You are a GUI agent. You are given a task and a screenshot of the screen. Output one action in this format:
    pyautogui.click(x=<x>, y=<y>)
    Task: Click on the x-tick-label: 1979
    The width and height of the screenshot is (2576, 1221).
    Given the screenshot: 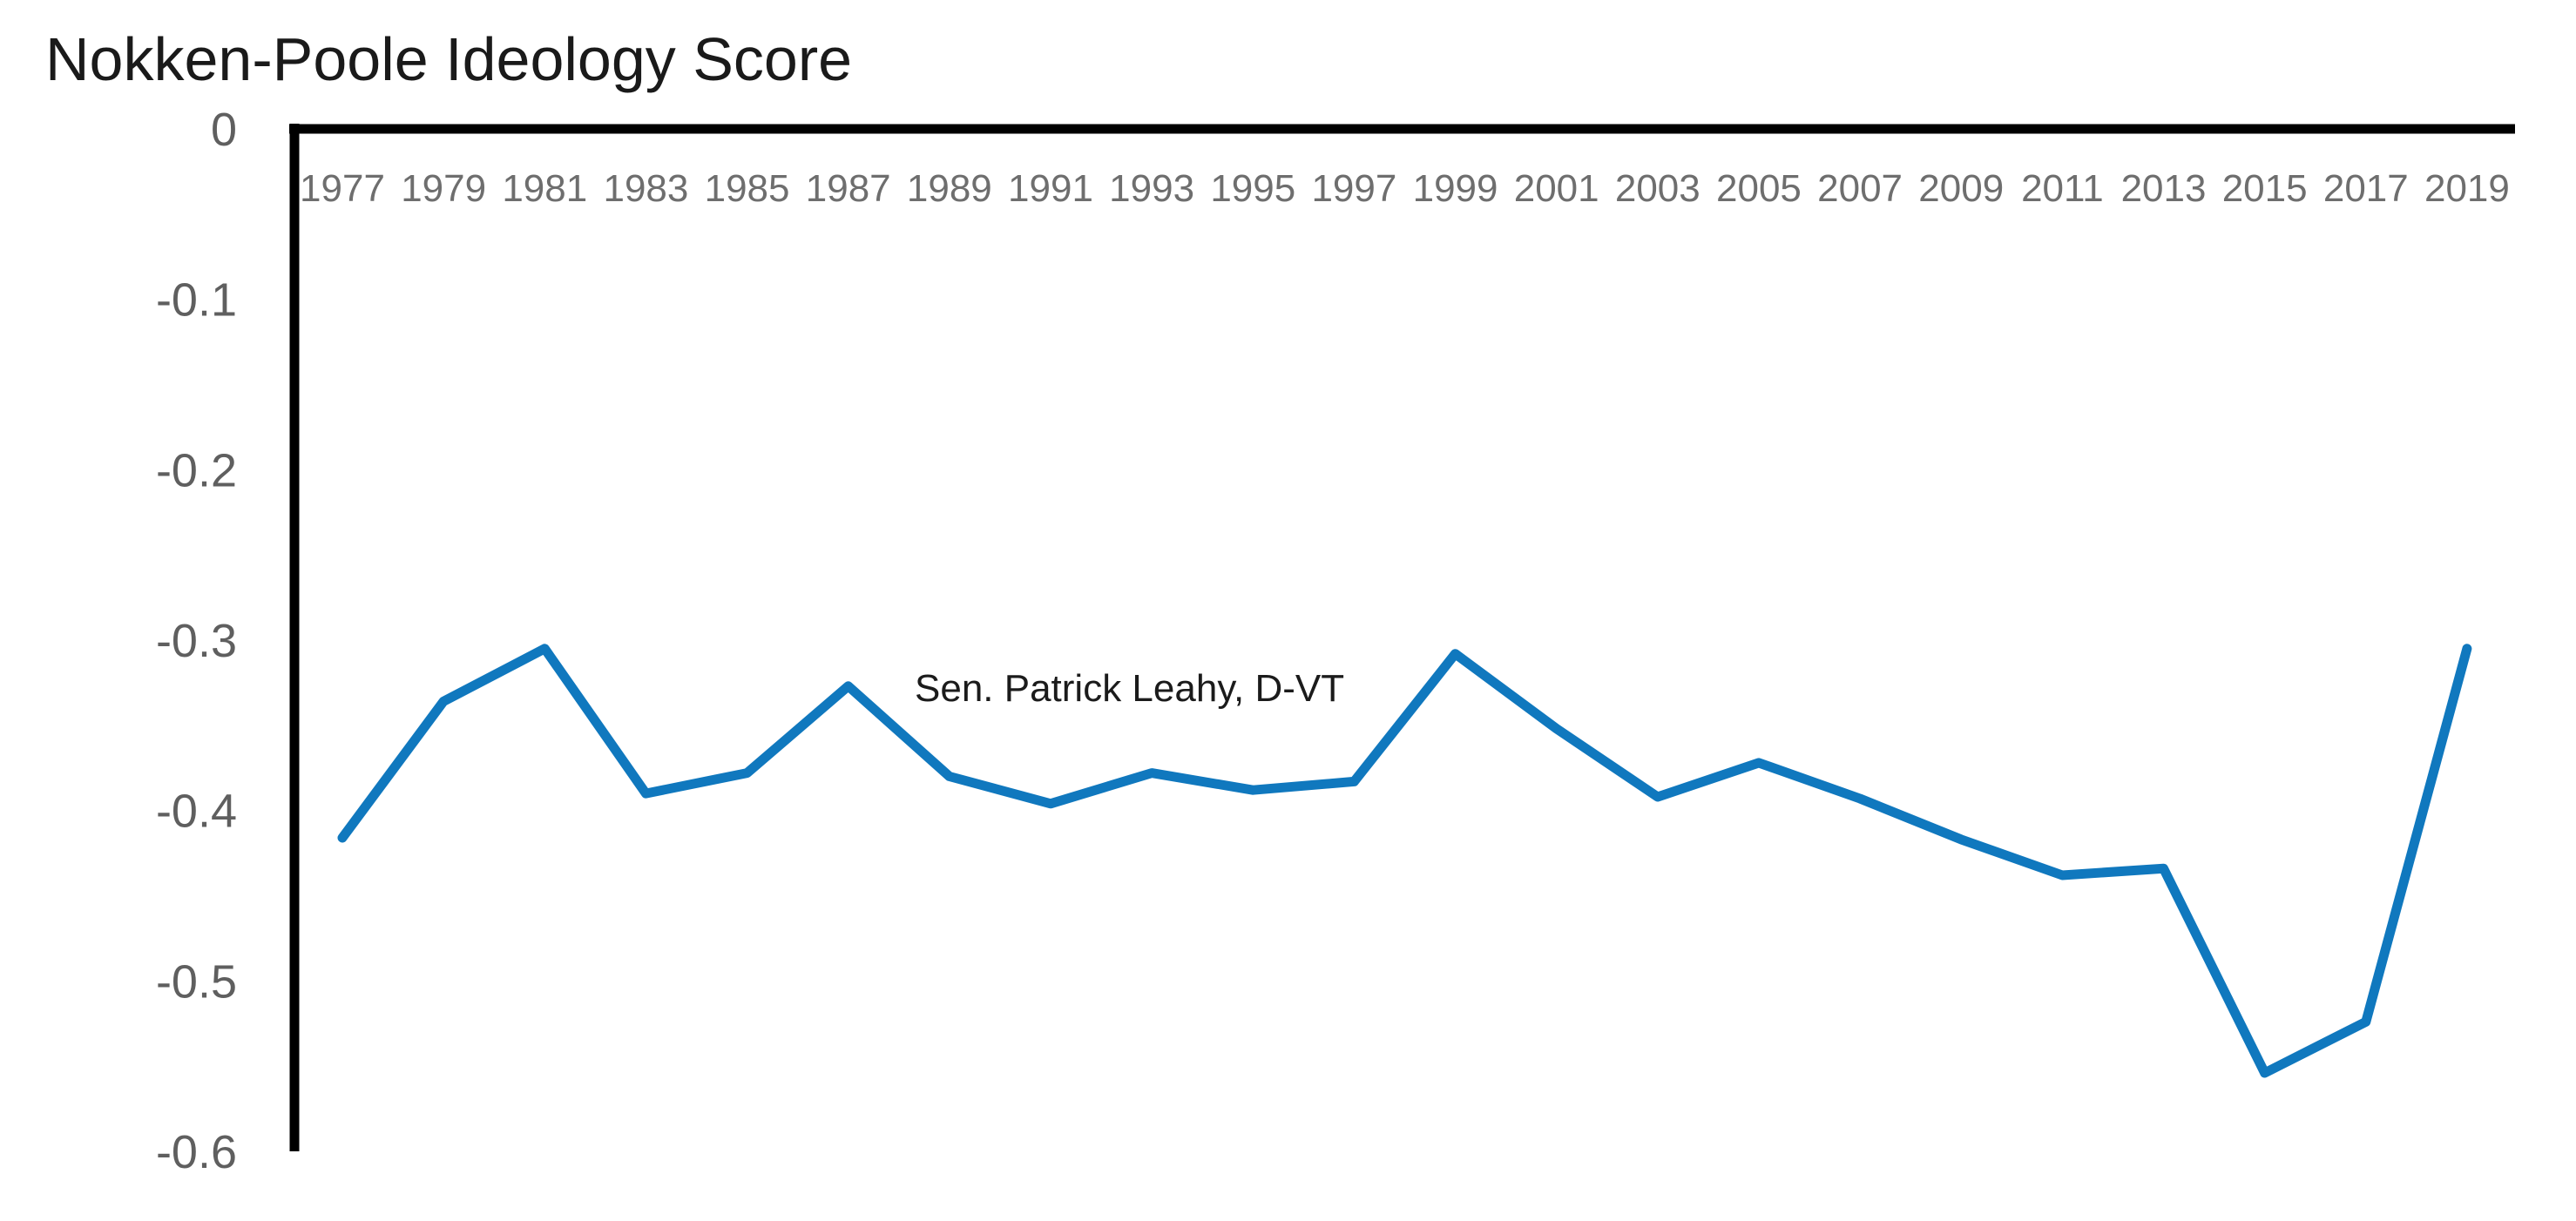 What is the action you would take?
    pyautogui.click(x=443, y=188)
    